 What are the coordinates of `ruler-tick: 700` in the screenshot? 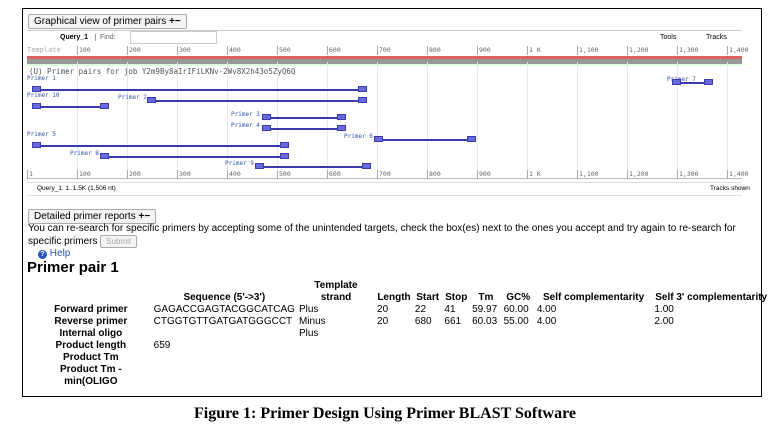 It's located at (384, 174).